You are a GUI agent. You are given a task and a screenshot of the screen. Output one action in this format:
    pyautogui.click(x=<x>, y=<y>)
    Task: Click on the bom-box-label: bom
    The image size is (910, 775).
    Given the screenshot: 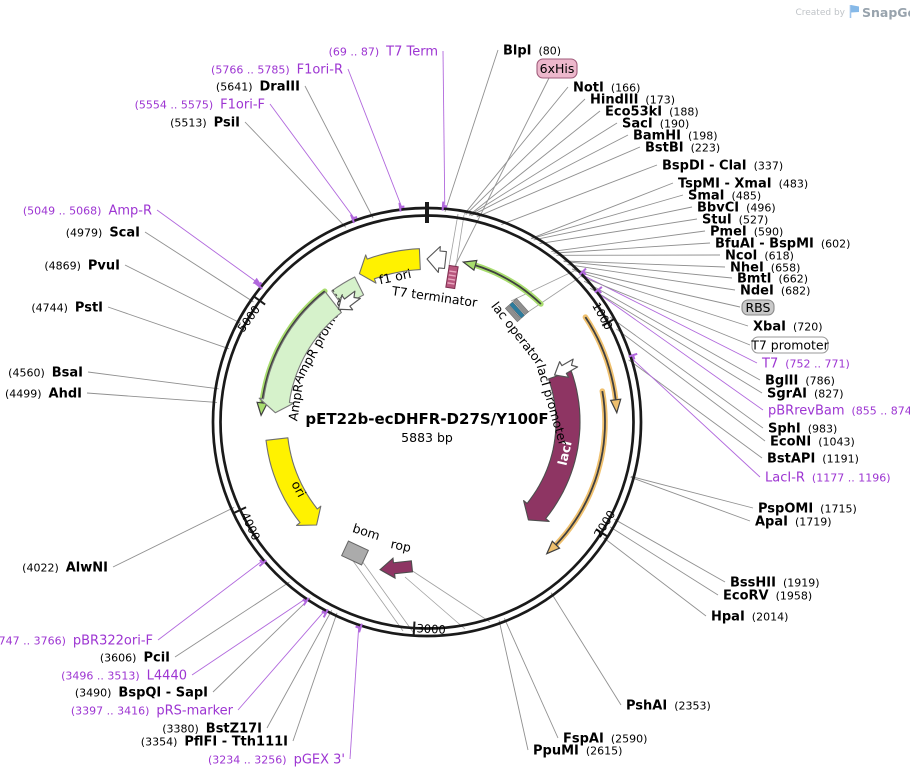 What is the action you would take?
    pyautogui.click(x=366, y=531)
    